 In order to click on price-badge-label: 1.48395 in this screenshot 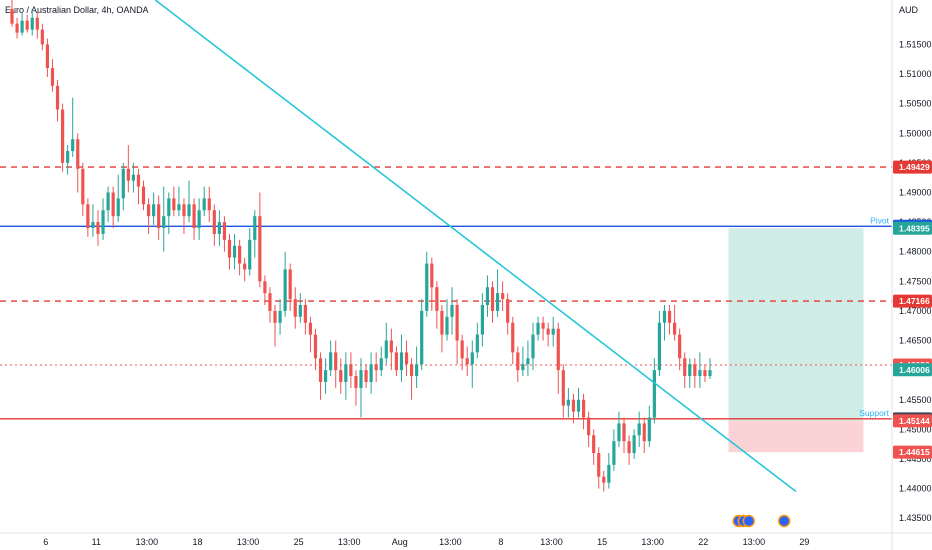, I will do `click(914, 228)`.